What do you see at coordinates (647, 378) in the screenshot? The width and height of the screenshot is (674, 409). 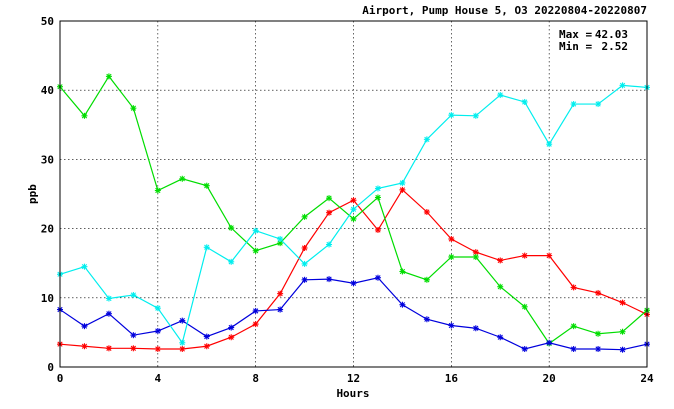 I see `x-tick-label: 24` at bounding box center [647, 378].